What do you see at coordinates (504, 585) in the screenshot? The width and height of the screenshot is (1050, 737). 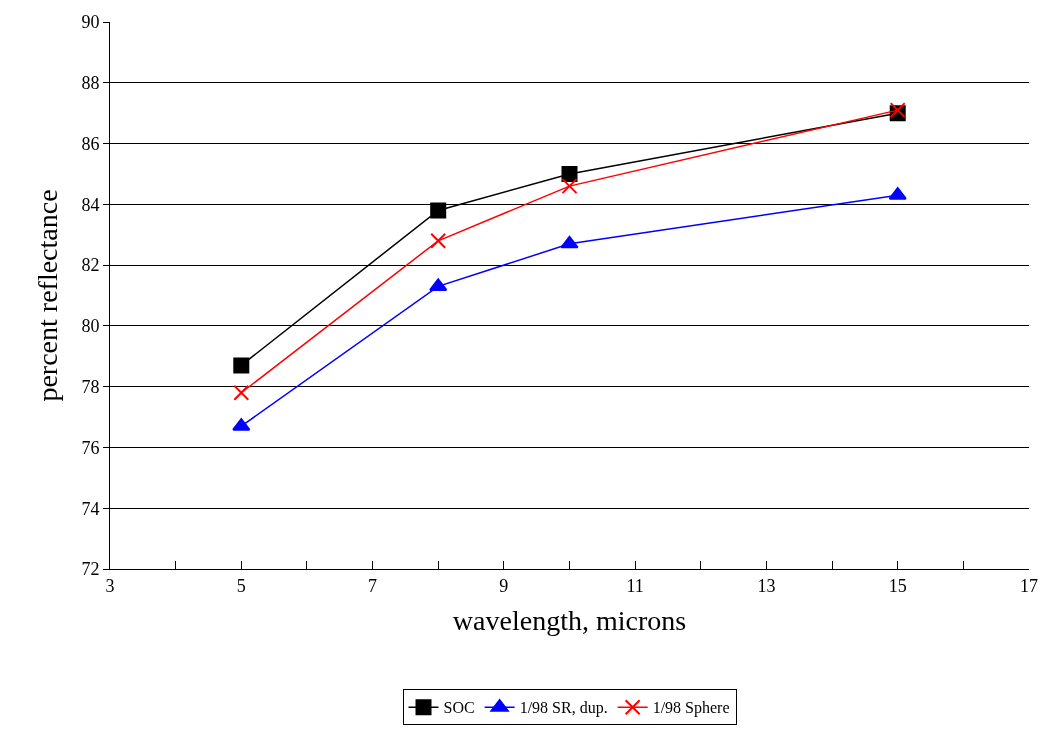 I see `x-tick-label: 9` at bounding box center [504, 585].